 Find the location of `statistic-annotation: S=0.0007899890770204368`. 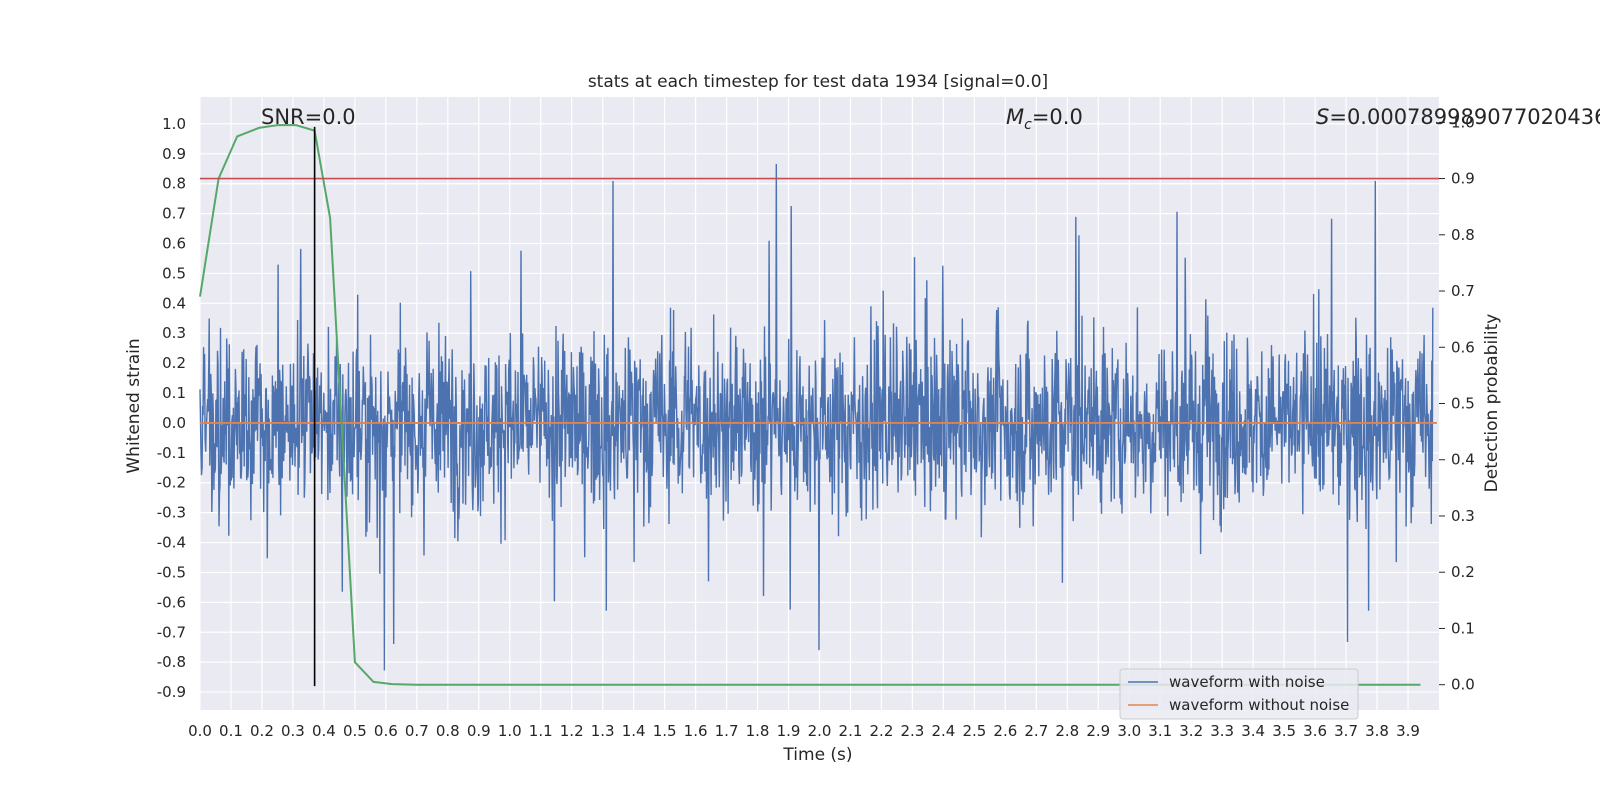

statistic-annotation: S=0.0007899890770204368 is located at coordinates (1458, 117).